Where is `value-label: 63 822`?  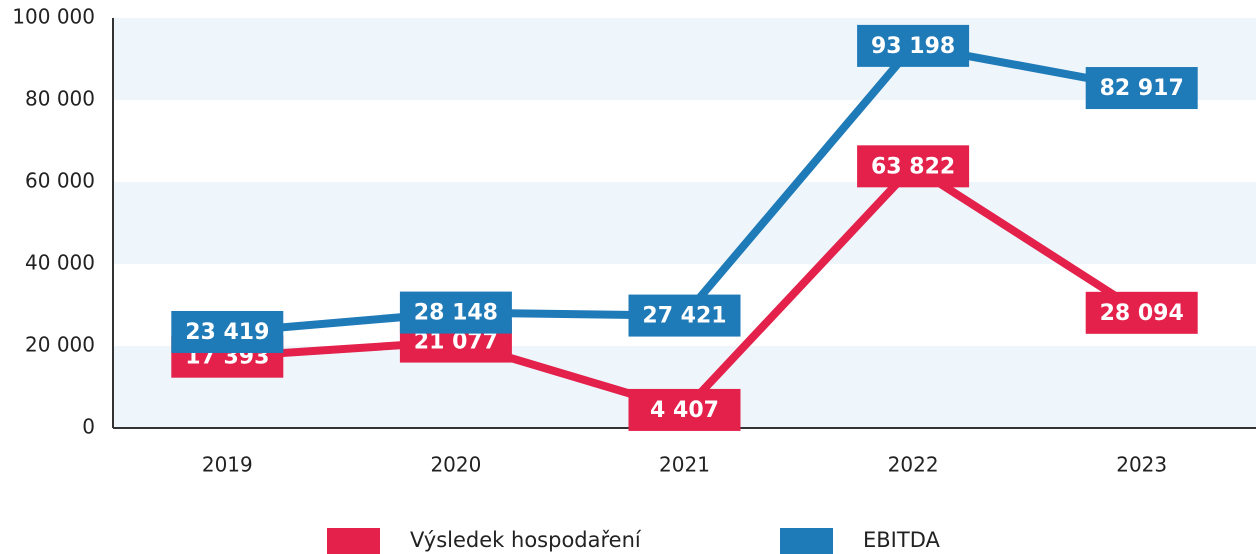
value-label: 63 822 is located at coordinates (913, 166).